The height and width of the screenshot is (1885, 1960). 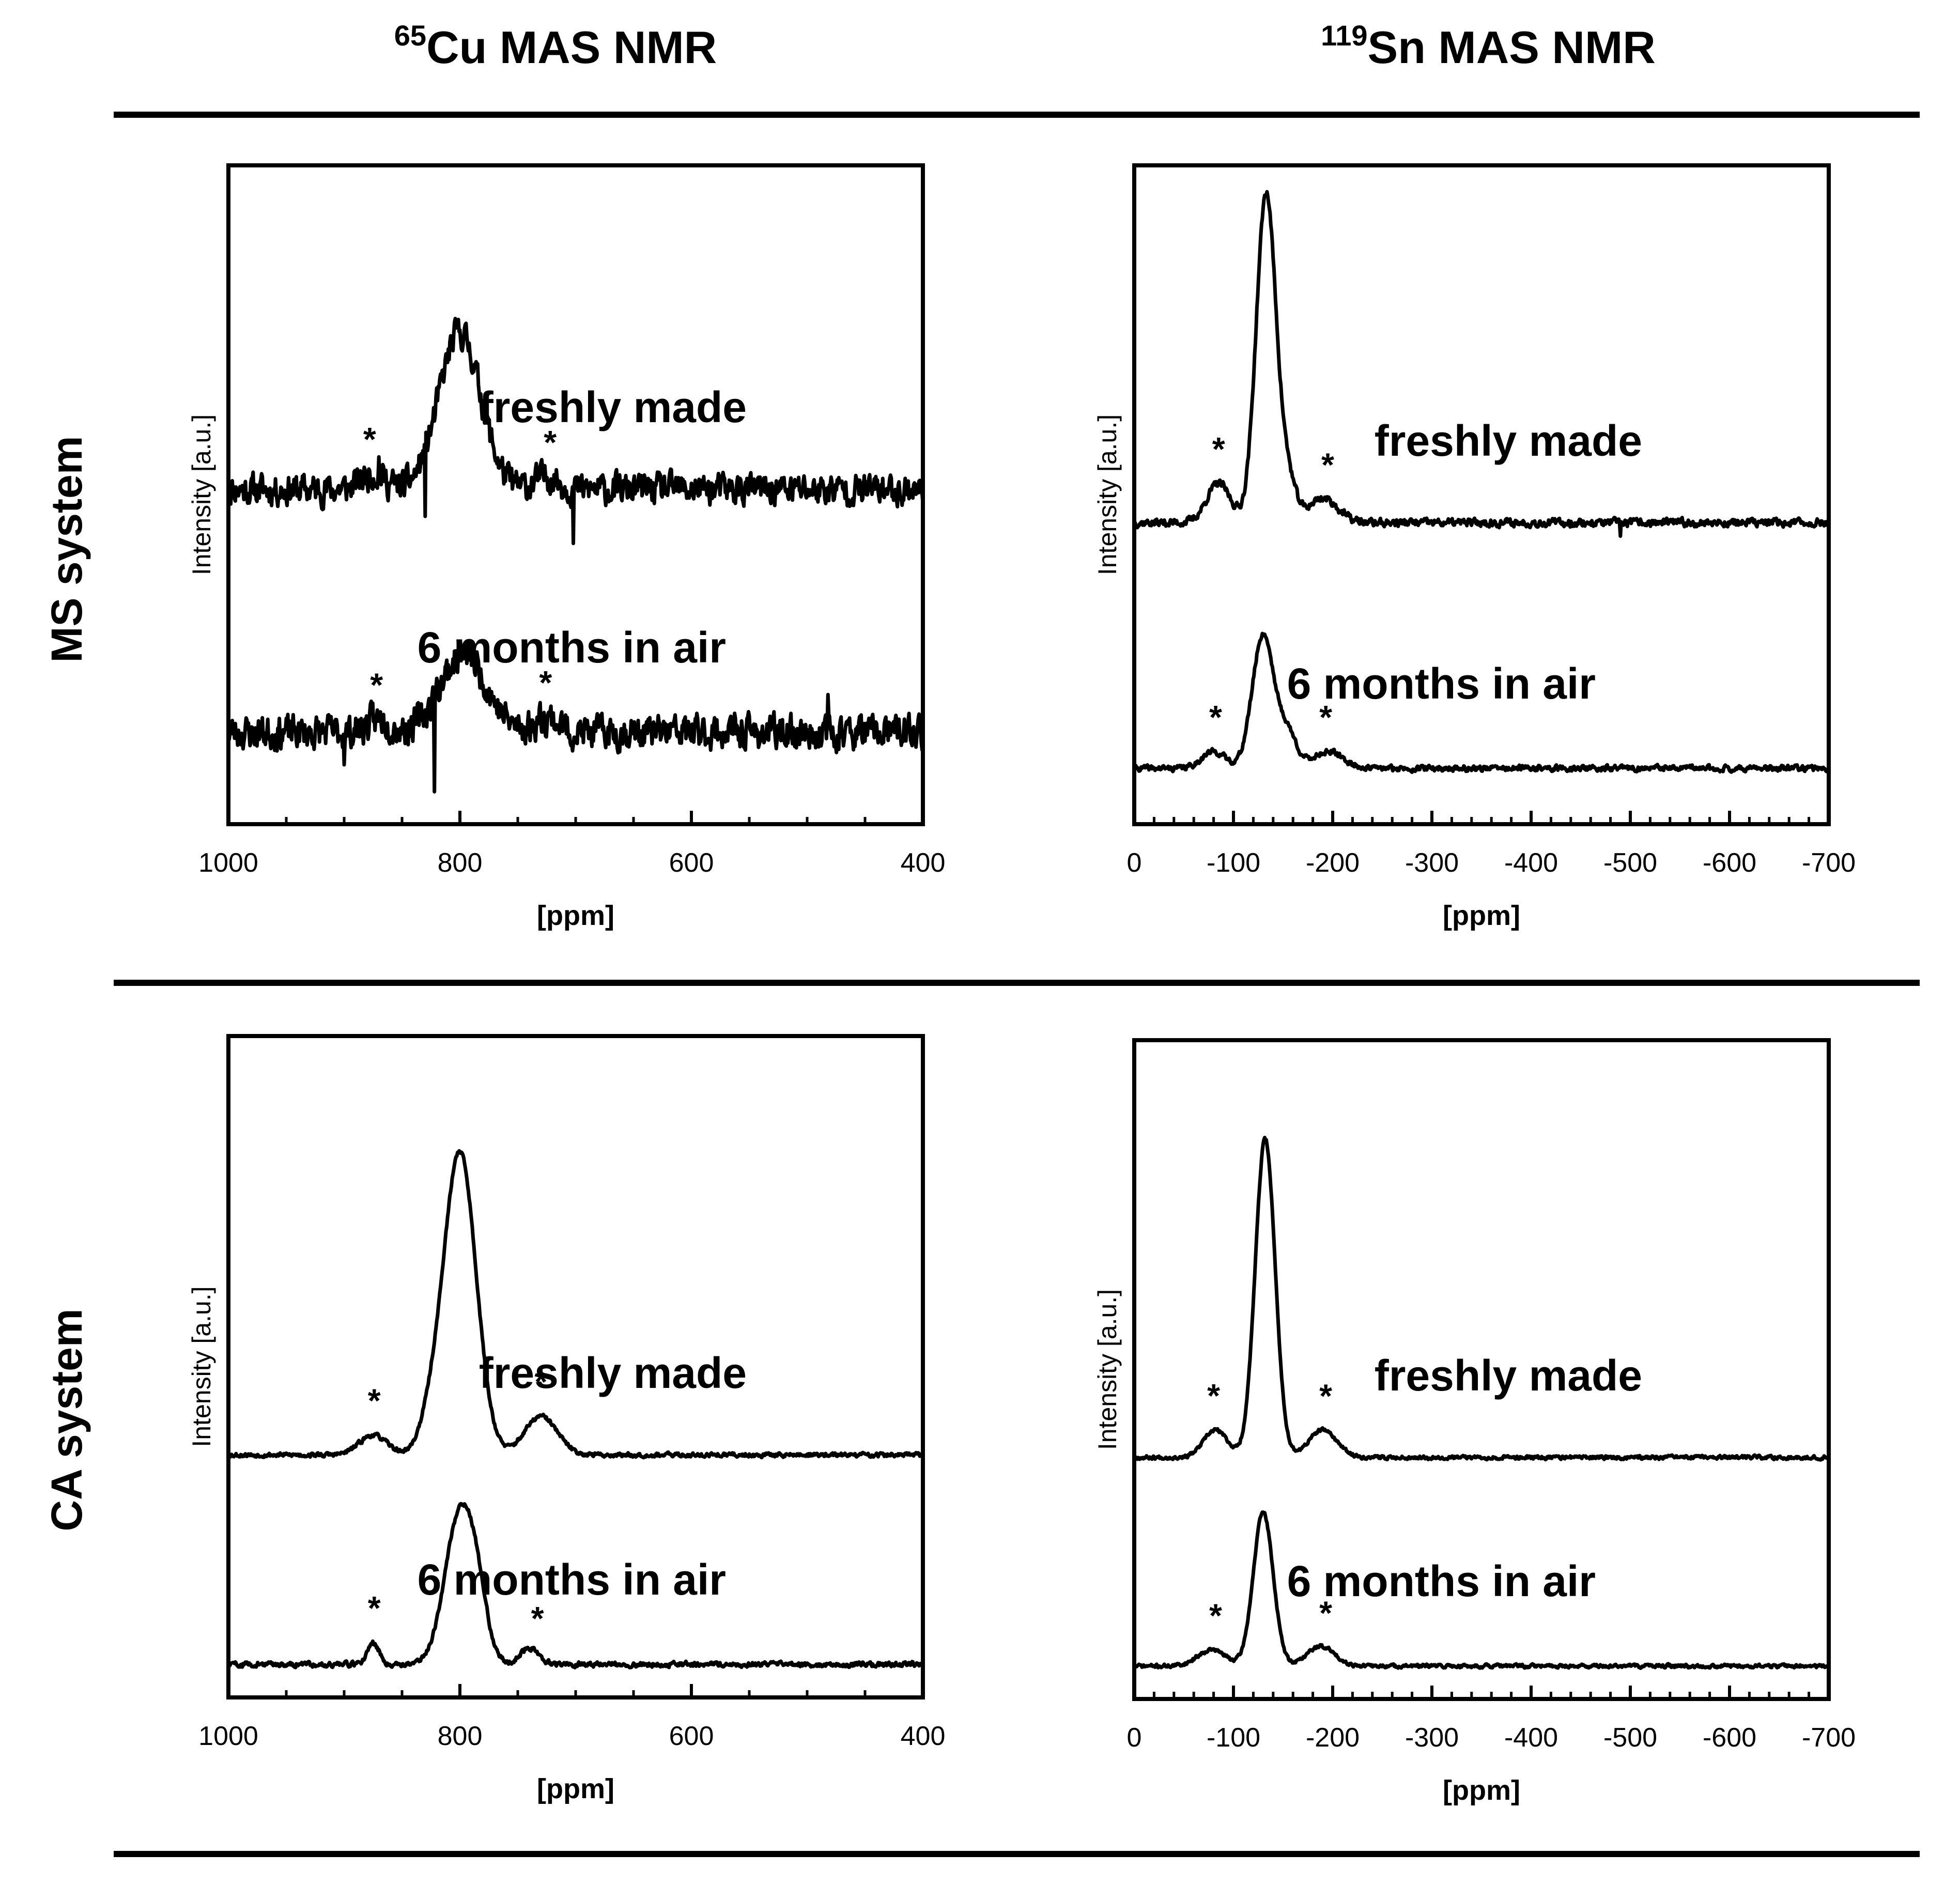 I want to click on column-header-cu-sup: 65, so click(x=410, y=36).